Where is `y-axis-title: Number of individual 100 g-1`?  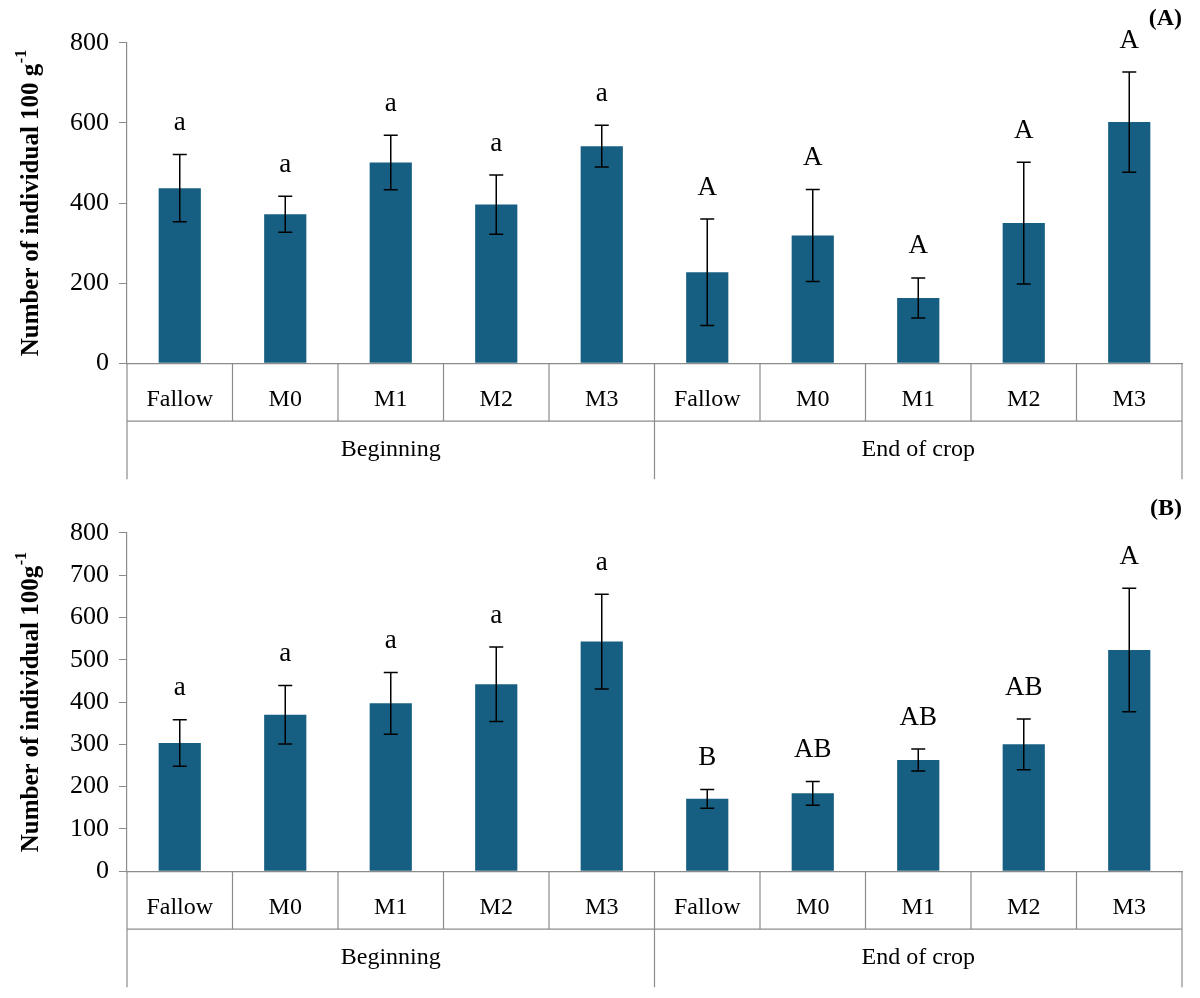
y-axis-title: Number of individual 100 g-1 is located at coordinates (28, 203).